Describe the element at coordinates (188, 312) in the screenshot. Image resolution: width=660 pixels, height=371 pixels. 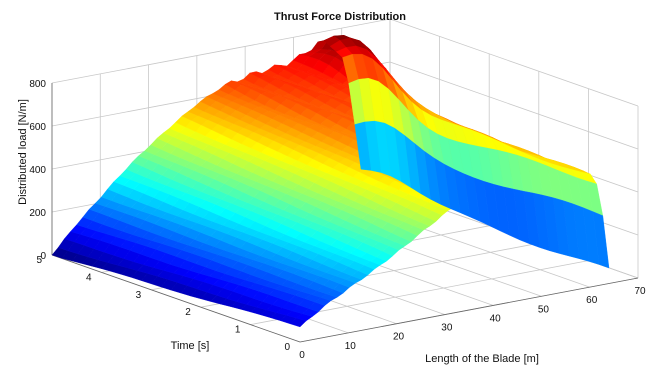
I see `y-tick-label: 2` at that location.